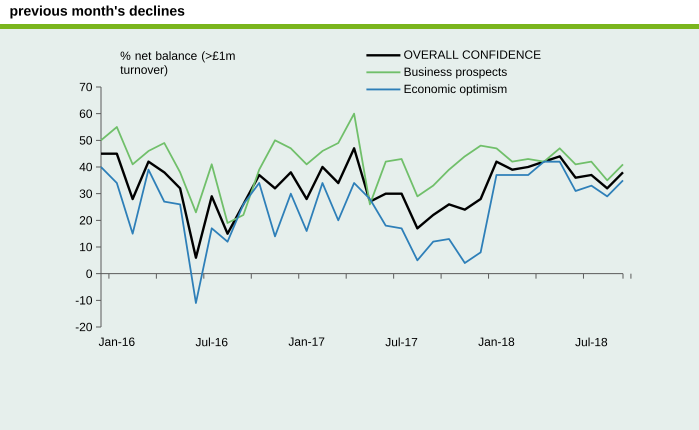  I want to click on y-tick-label: 30, so click(86, 193).